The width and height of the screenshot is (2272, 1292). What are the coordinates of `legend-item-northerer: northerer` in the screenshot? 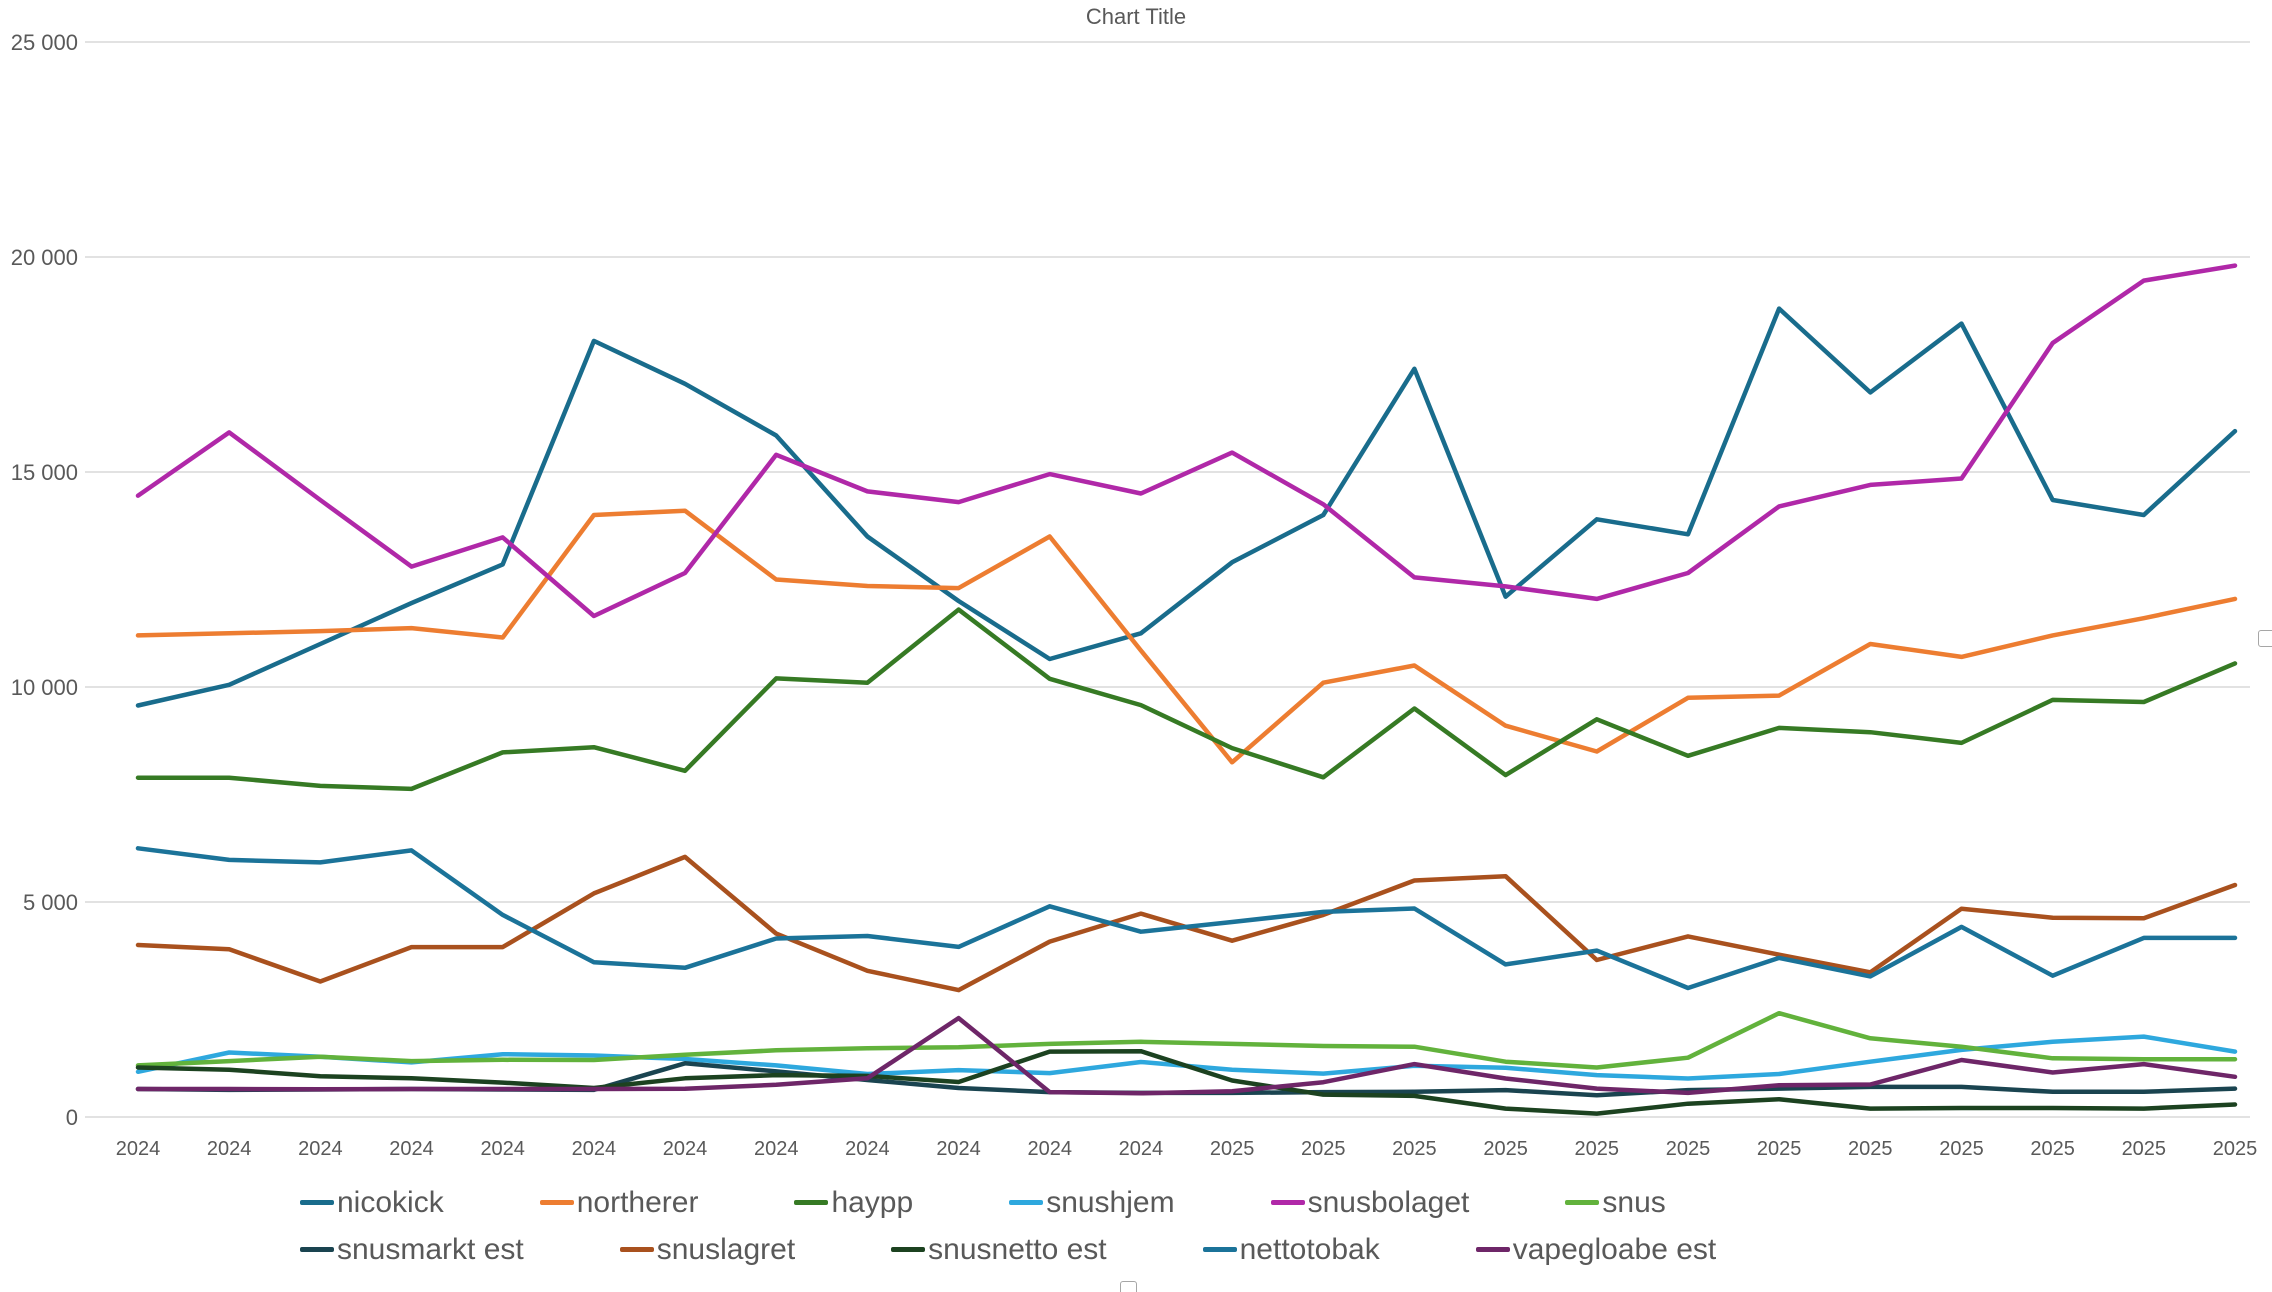 It's located at (619, 1202).